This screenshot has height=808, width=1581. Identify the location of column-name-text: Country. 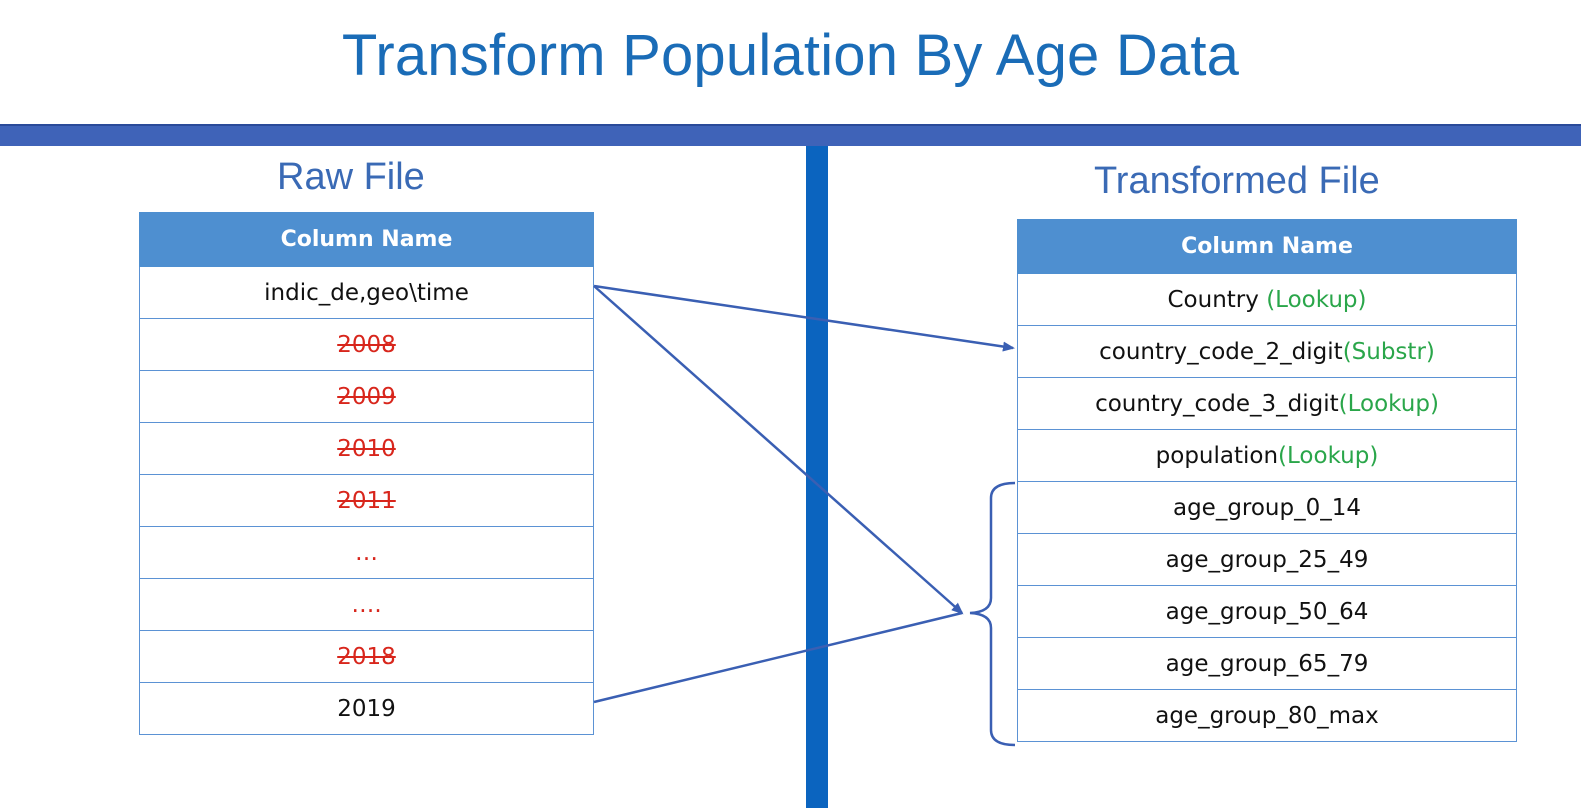
(1217, 299).